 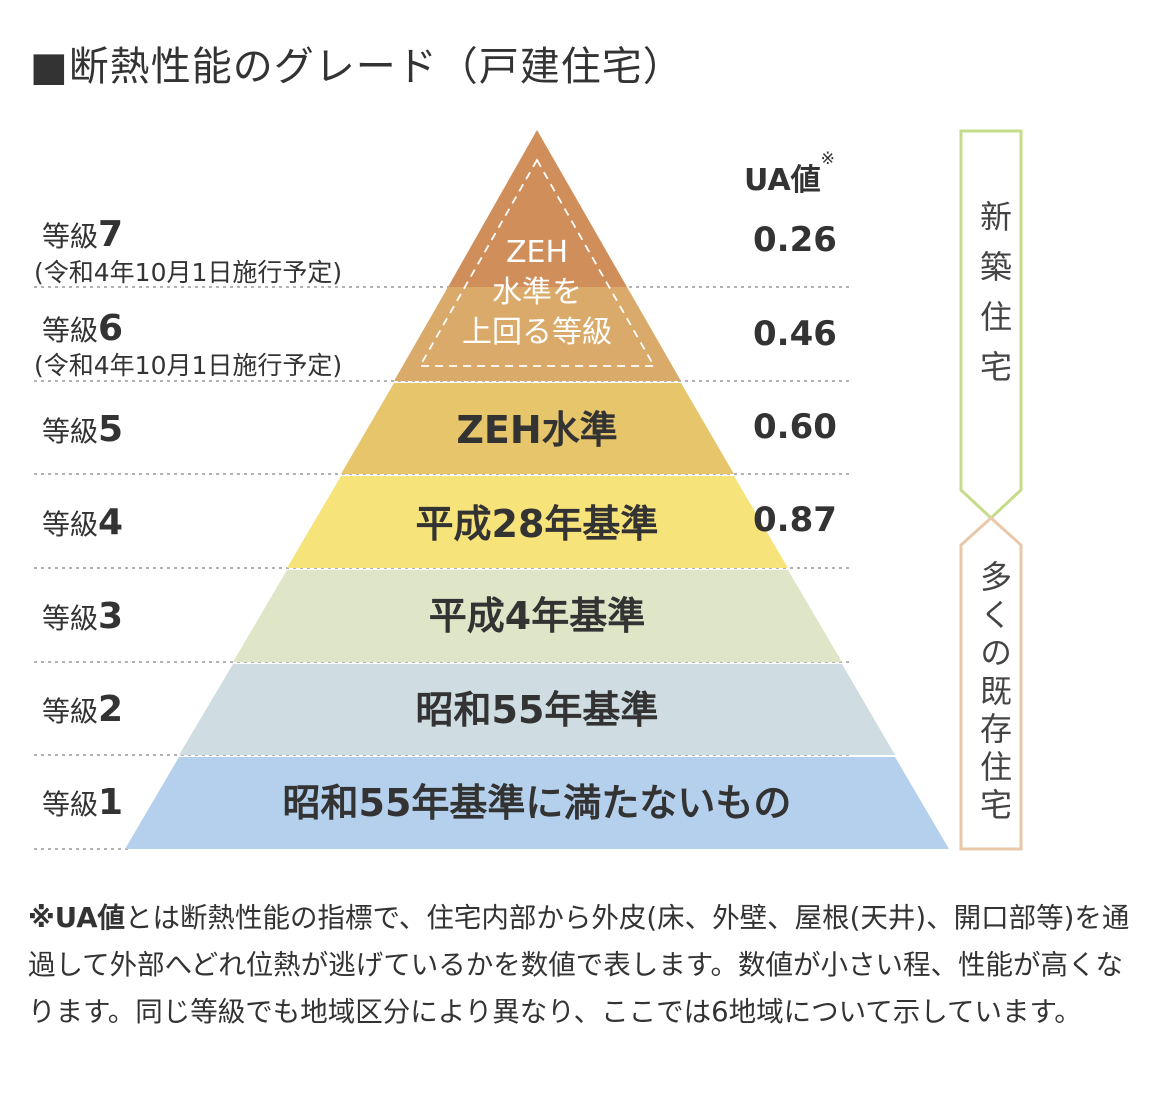 What do you see at coordinates (83, 522) in the screenshot?
I see `grade-4-label: 等級4` at bounding box center [83, 522].